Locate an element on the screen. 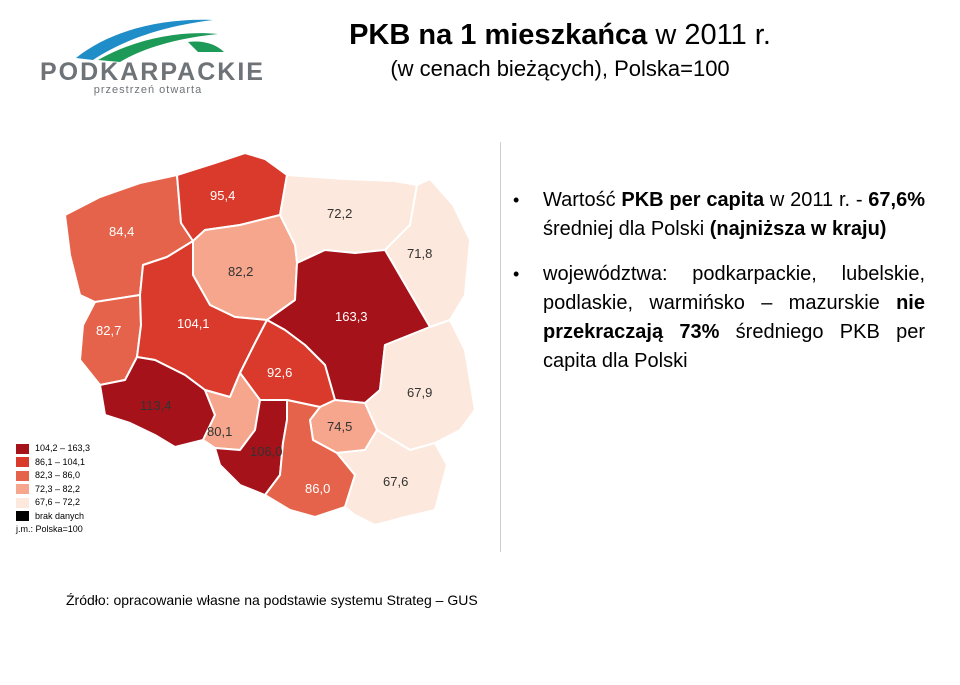 This screenshot has height=685, width=960. logo-podkarpackie: PODKARPACKIE przestrzeń otwarta is located at coordinates (151, 54).